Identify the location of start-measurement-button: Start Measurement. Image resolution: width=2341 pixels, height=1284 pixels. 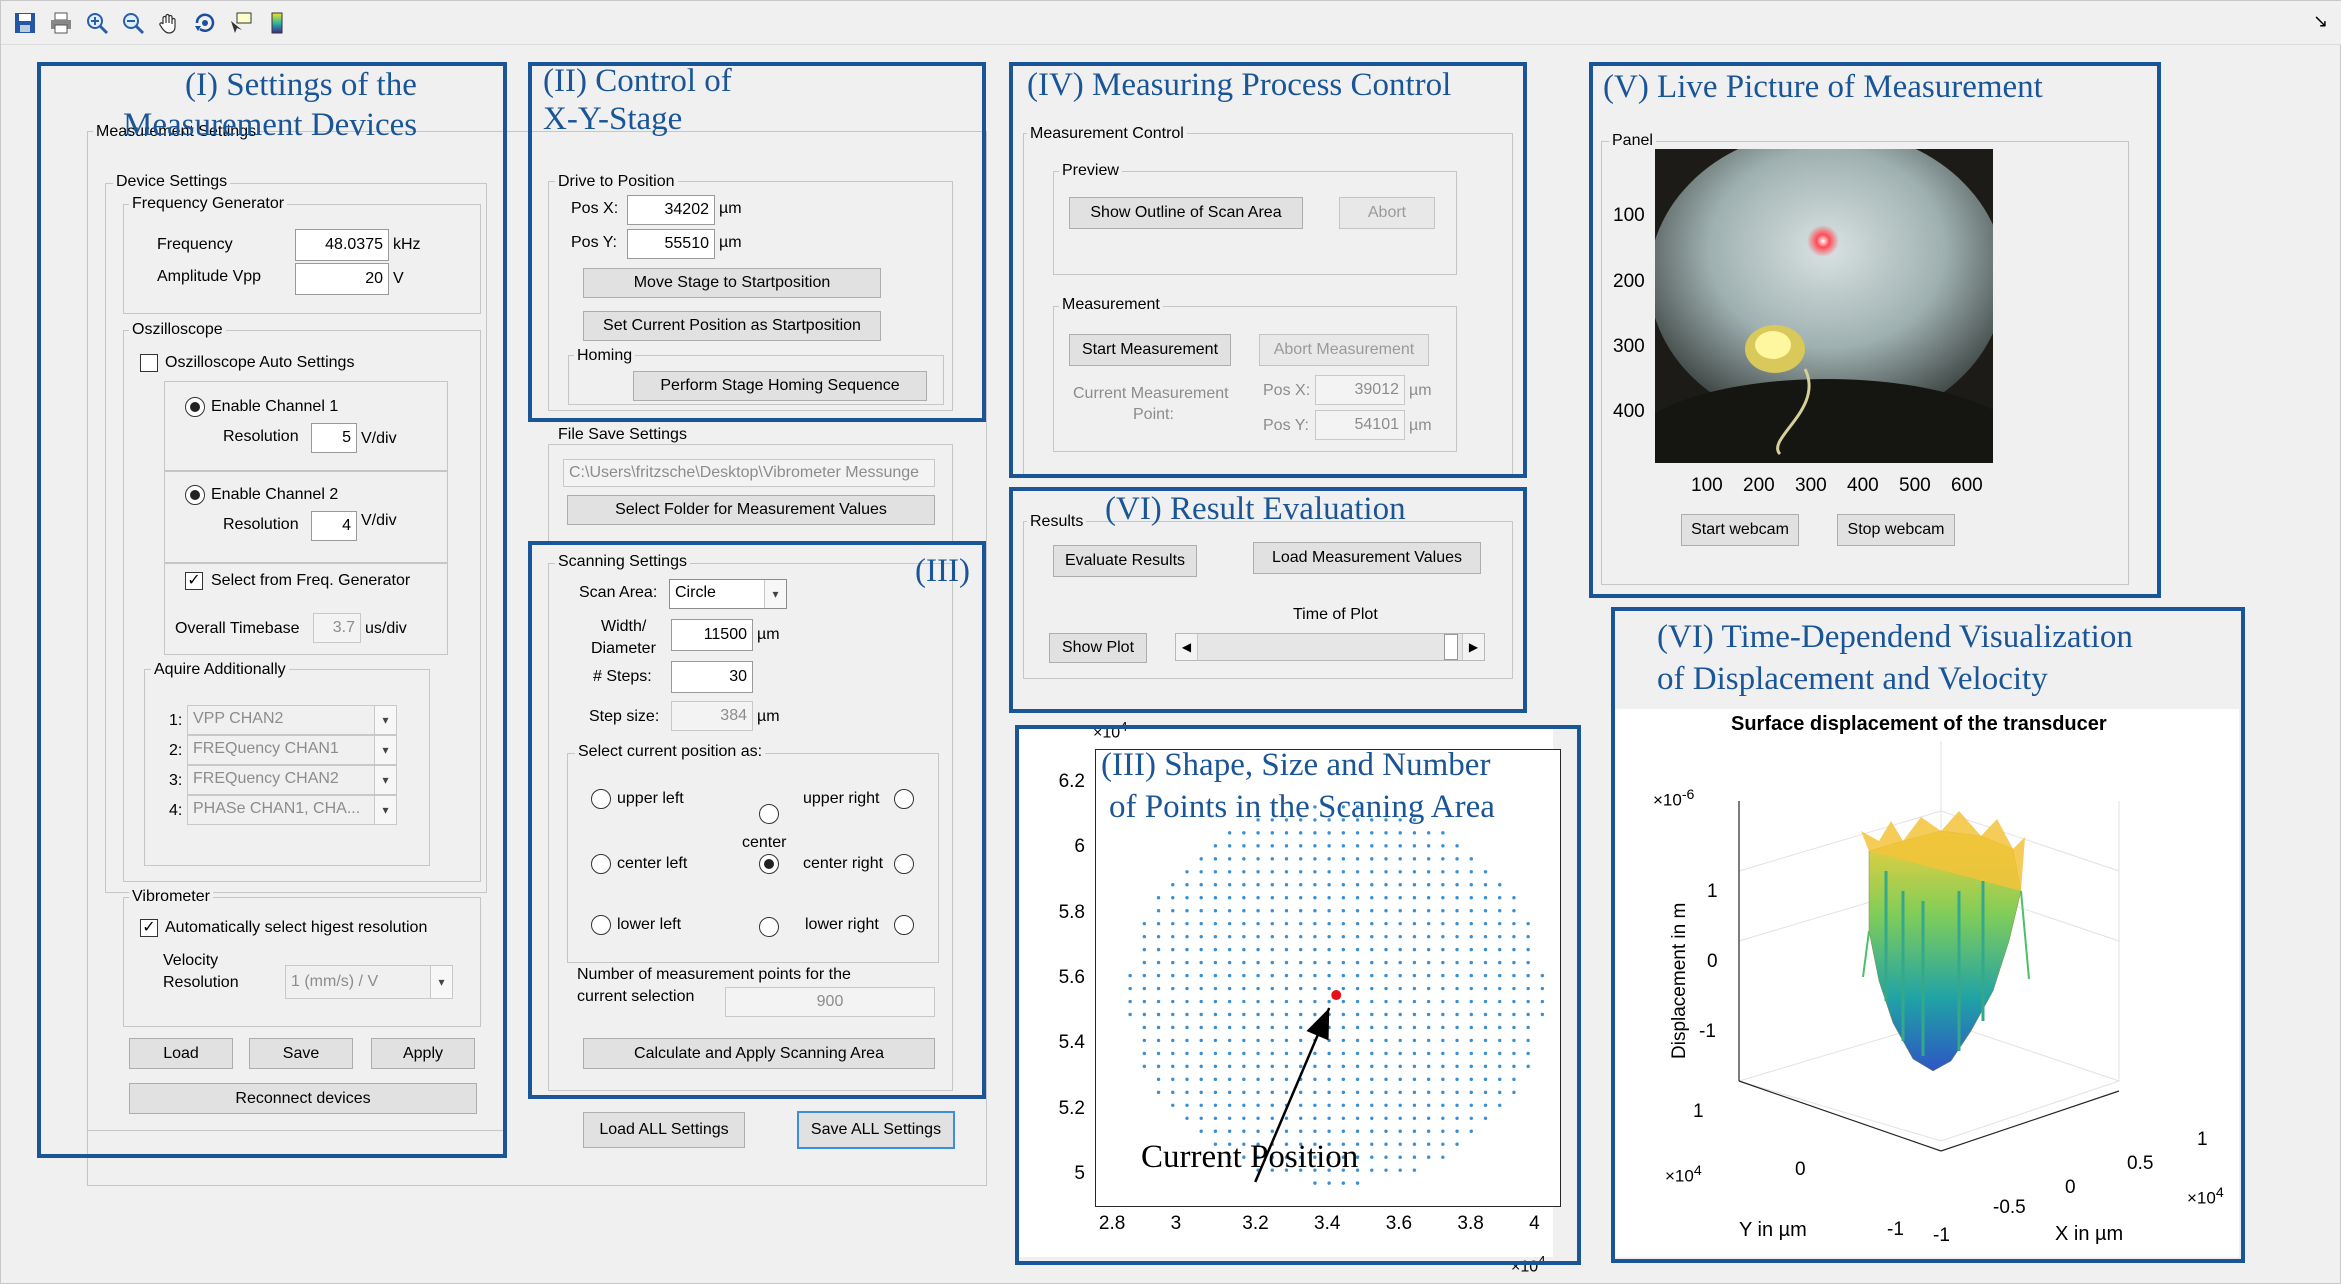
(1150, 350).